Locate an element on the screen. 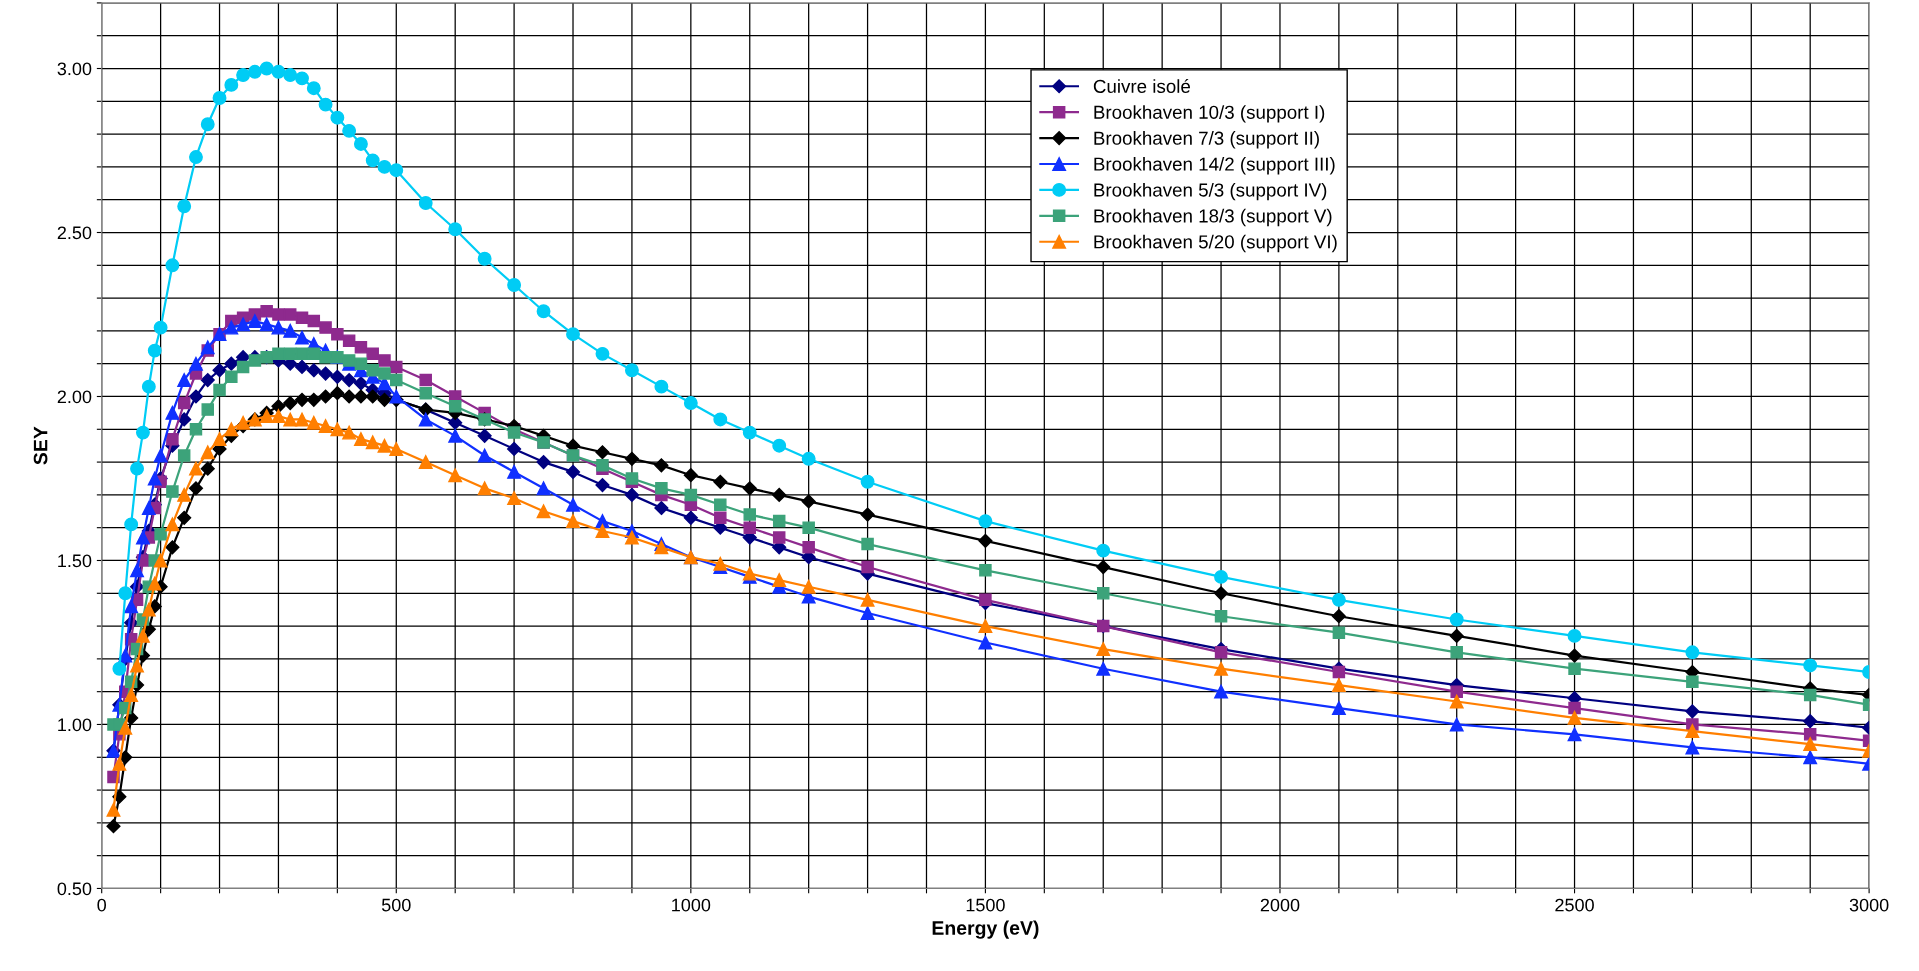 Image resolution: width=1919 pixels, height=971 pixels. legend-label: Brookhaven 5/3 (support IV) is located at coordinates (1210, 191).